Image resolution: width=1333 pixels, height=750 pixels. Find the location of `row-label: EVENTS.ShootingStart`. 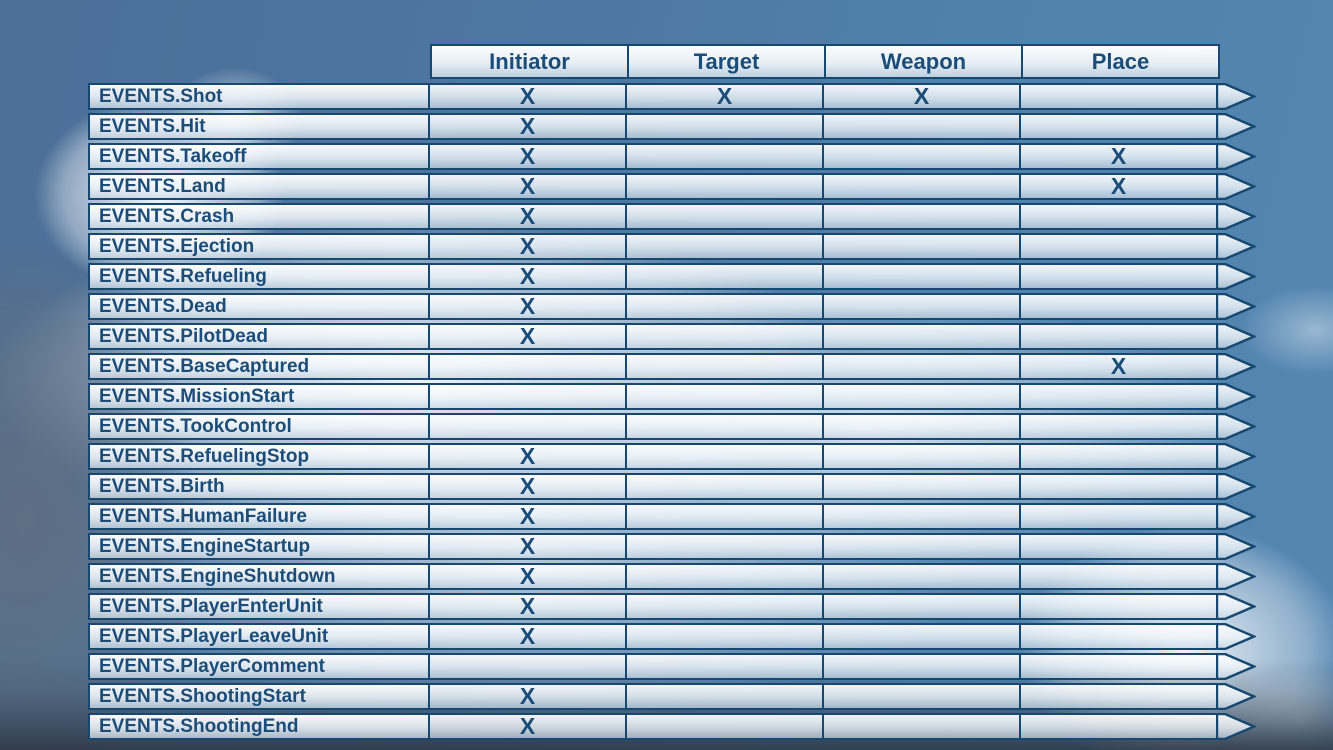

row-label: EVENTS.ShootingStart is located at coordinates (259, 696).